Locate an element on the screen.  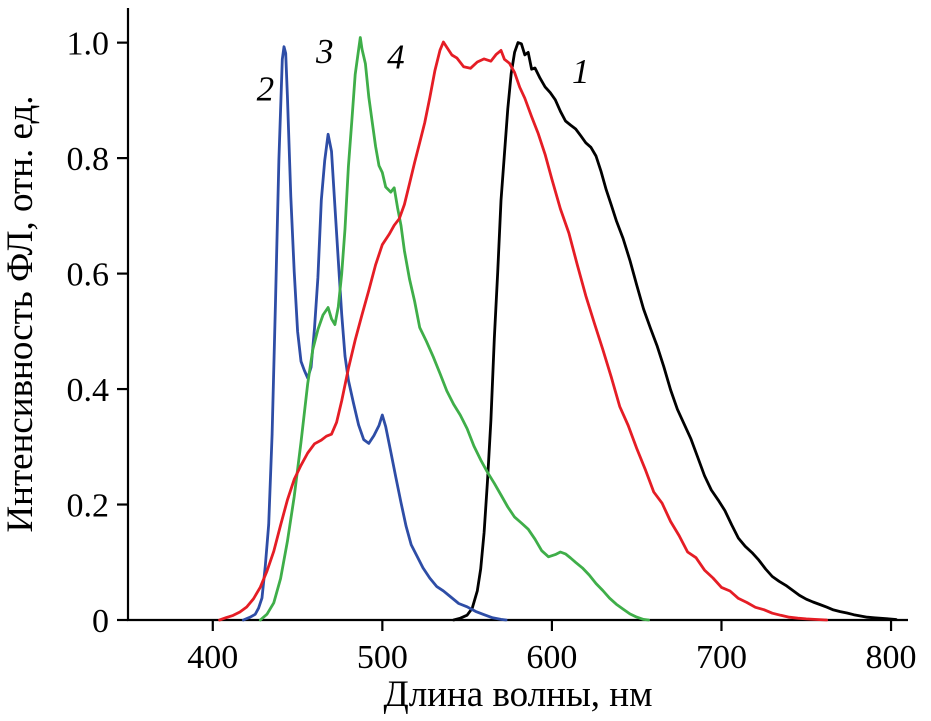
y-tick-label: 0 is located at coordinates (100, 621).